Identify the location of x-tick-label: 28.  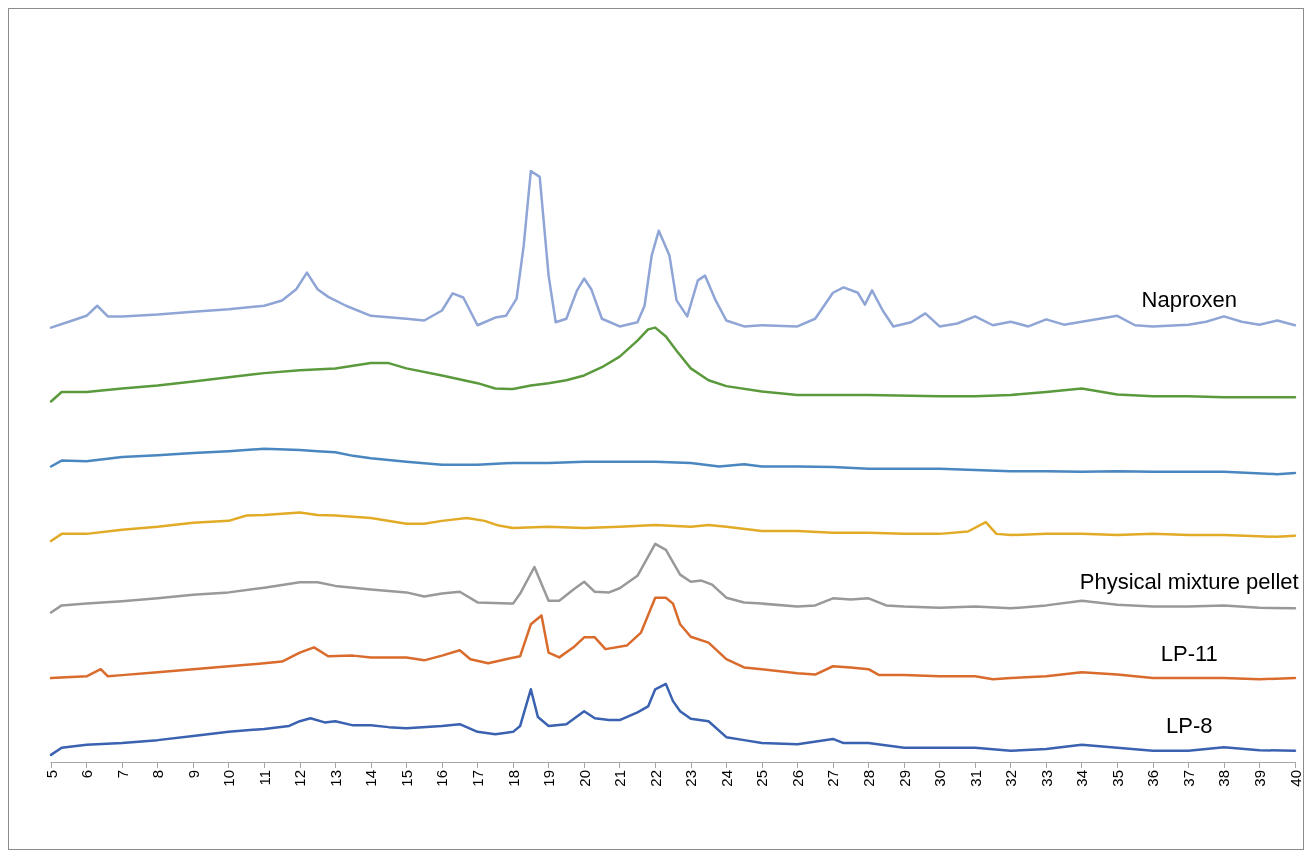
(868, 778).